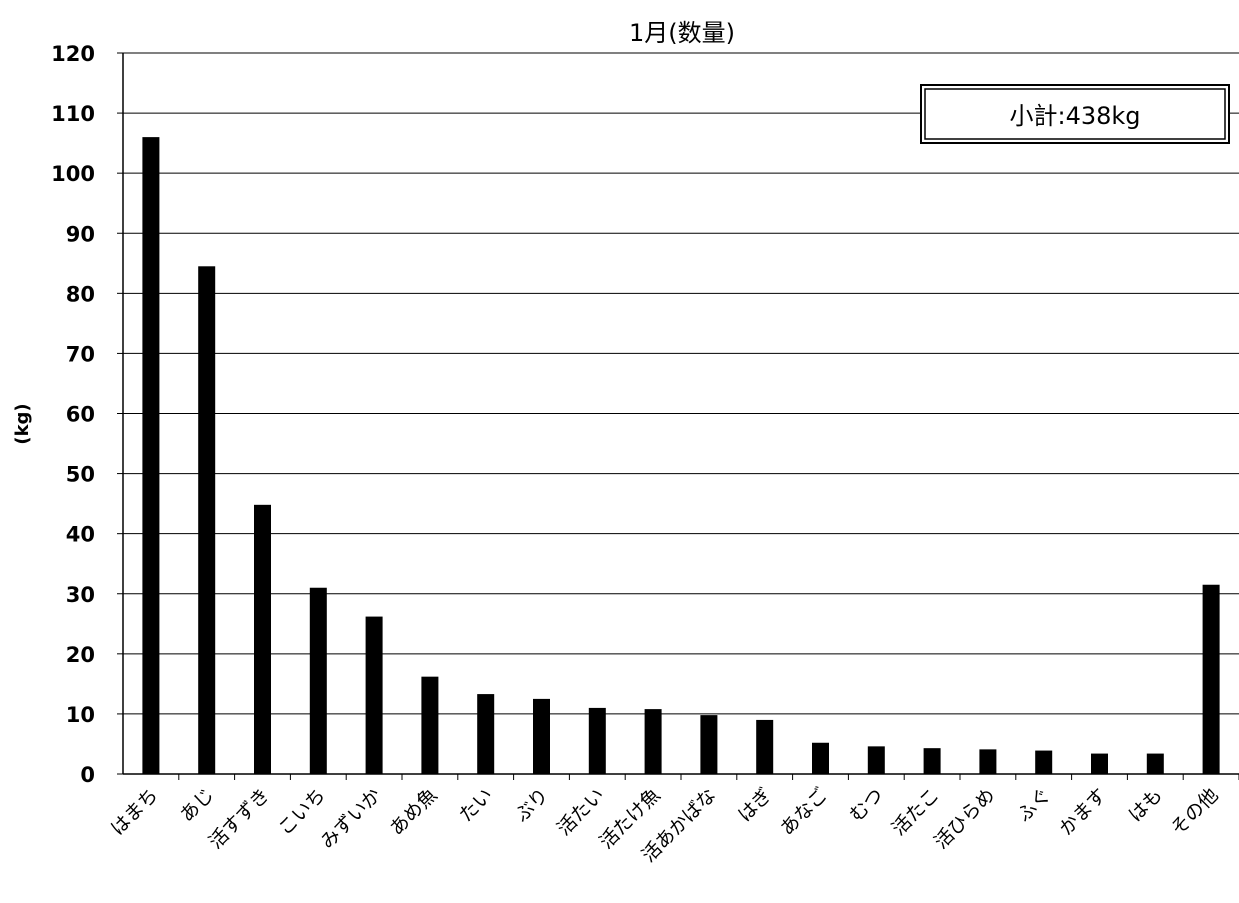  Describe the element at coordinates (73, 54) in the screenshot. I see `y-tick-label: 120` at that location.